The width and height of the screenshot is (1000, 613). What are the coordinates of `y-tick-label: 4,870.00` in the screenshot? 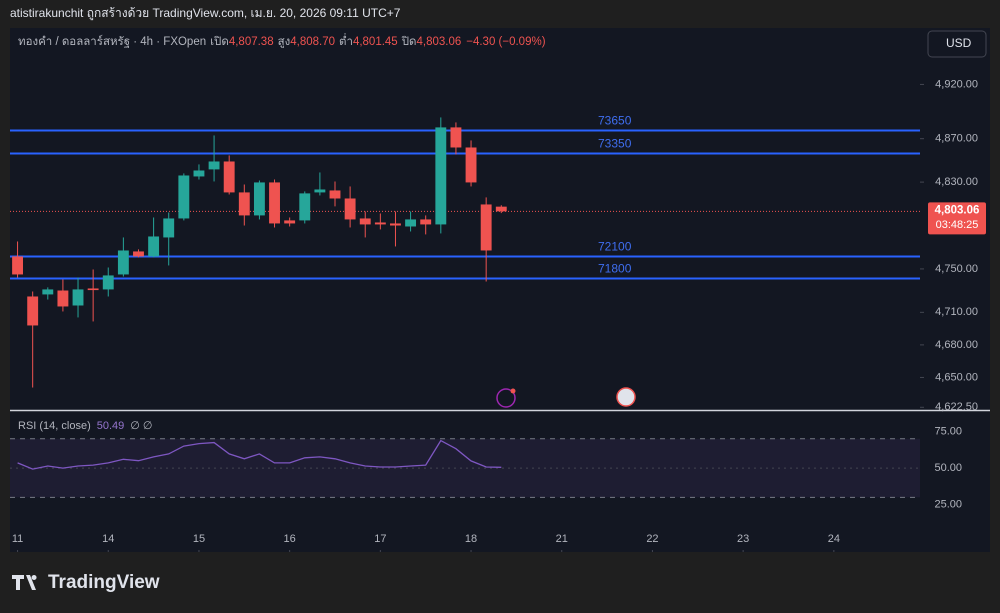 It's located at (956, 139).